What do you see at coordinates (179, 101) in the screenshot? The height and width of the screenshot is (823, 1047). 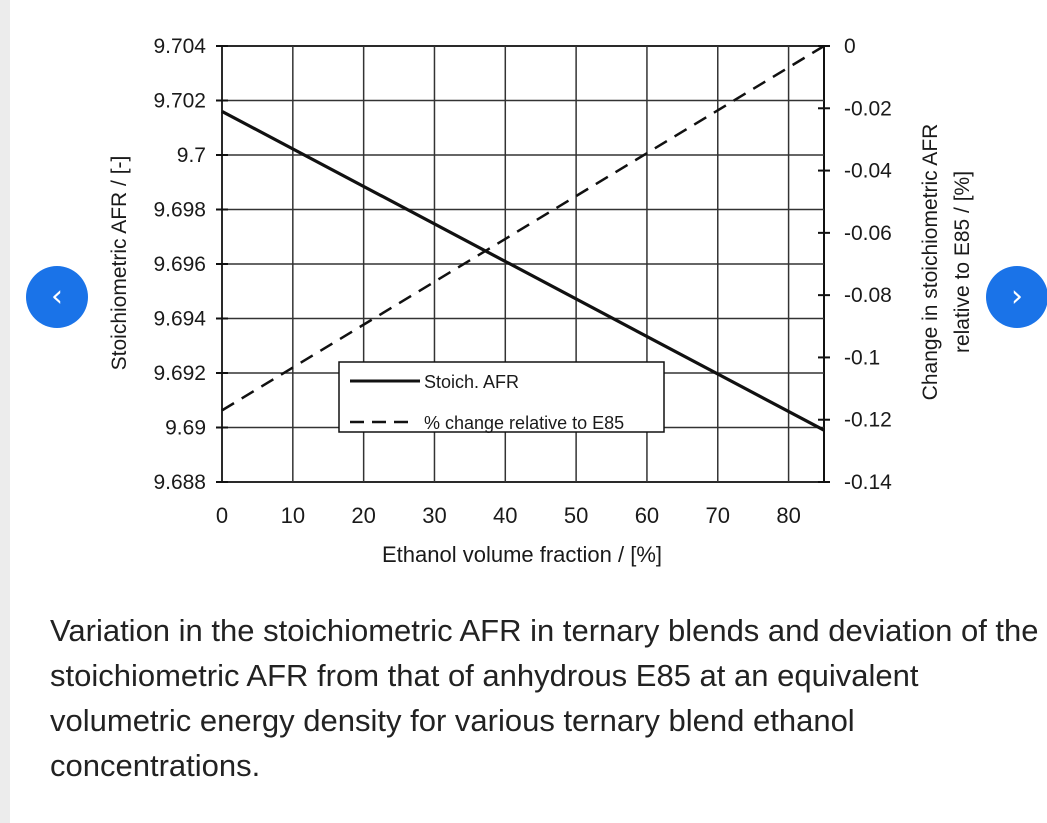 I see `y-tick-label: 9.702` at bounding box center [179, 101].